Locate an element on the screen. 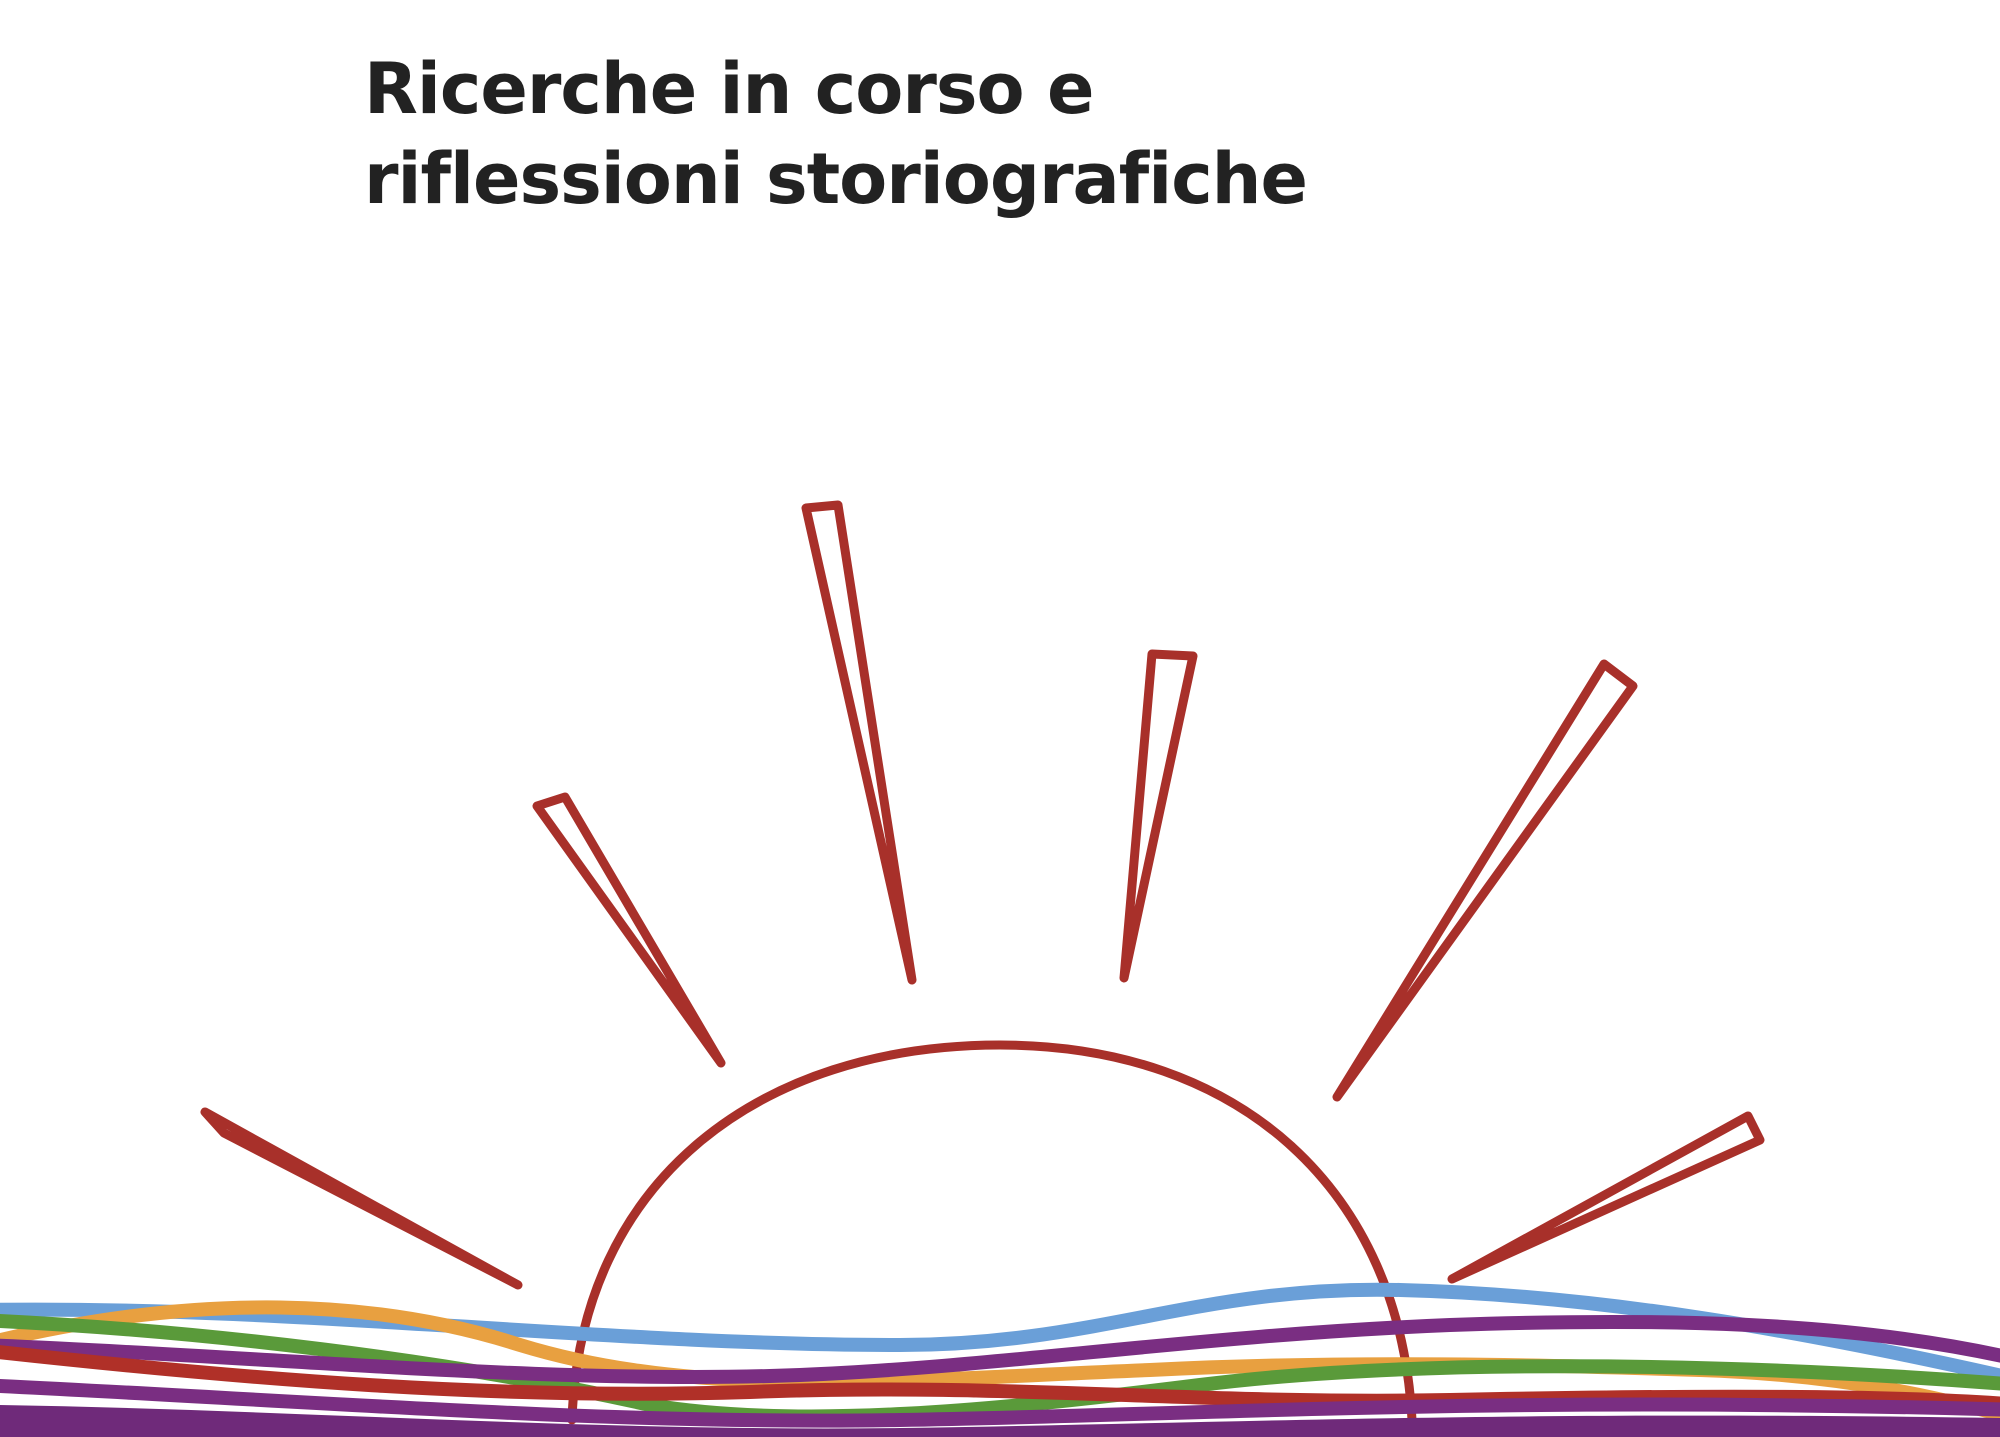 The width and height of the screenshot is (2000, 1437). sun-ray-far-right is located at coordinates (1606, 1197).